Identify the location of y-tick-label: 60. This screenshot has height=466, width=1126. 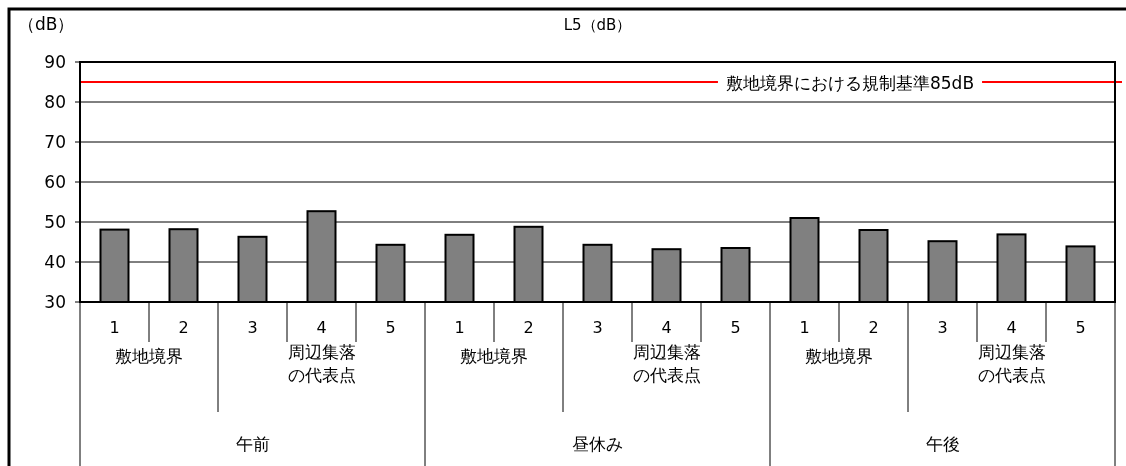
(55, 182).